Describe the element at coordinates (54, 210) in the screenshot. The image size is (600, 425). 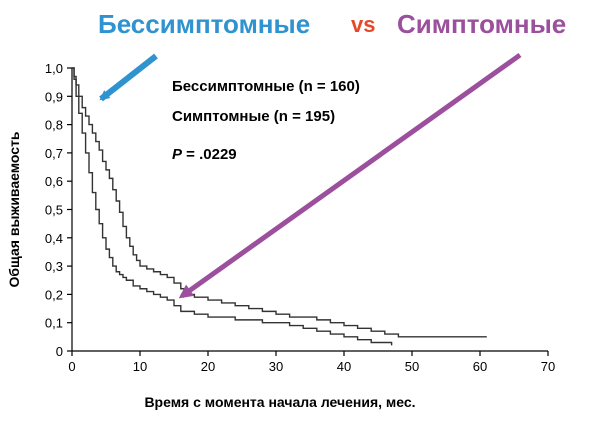
I see `y-tick-label: 0,5` at that location.